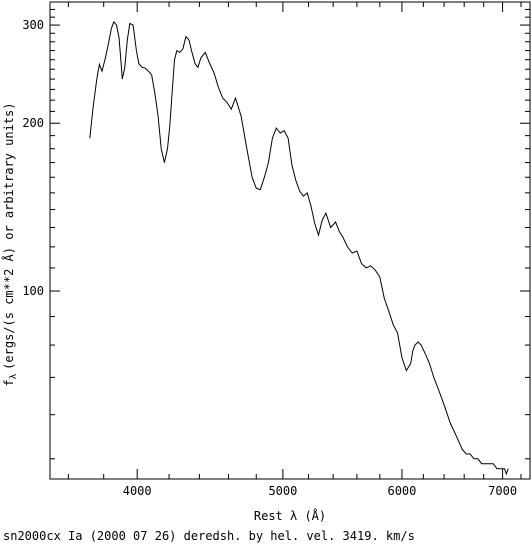  Describe the element at coordinates (502, 491) in the screenshot. I see `x-tick-label: 7000` at that location.